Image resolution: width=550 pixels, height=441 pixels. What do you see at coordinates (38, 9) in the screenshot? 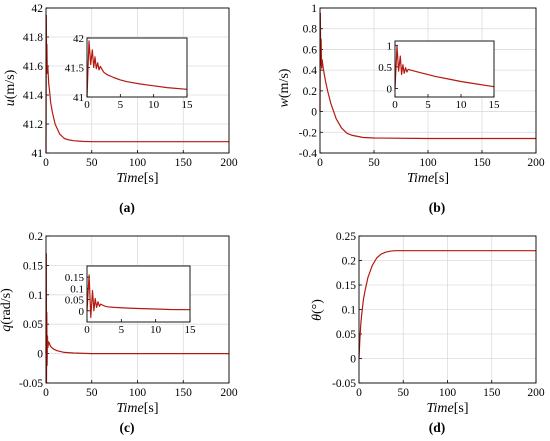
I see `y-tick-label: 42` at bounding box center [38, 9].